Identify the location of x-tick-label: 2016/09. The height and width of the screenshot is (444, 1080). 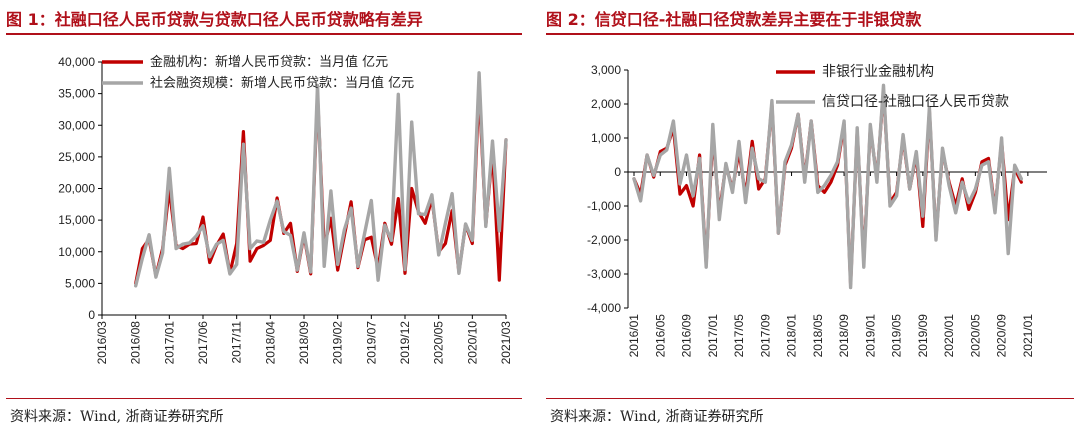
(687, 336).